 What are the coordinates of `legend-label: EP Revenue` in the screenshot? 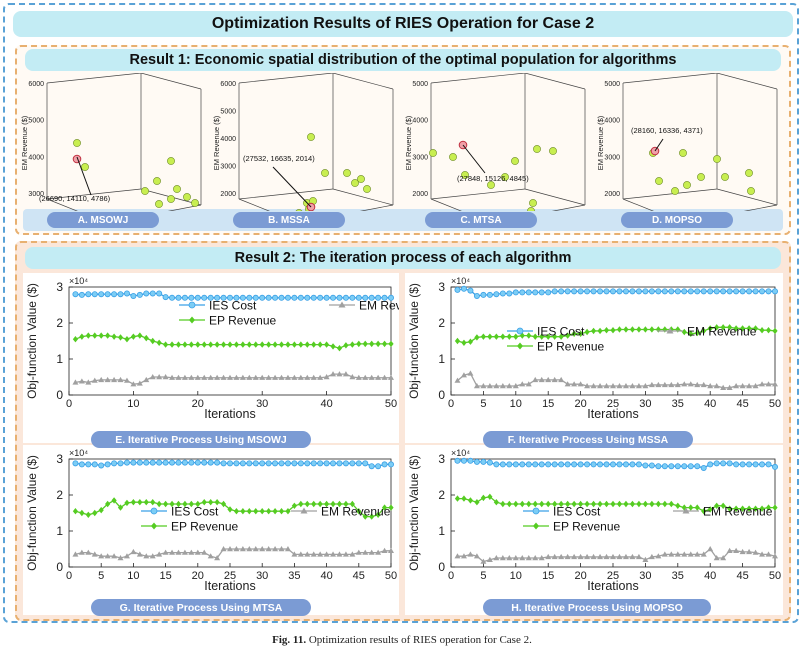 It's located at (204, 527).